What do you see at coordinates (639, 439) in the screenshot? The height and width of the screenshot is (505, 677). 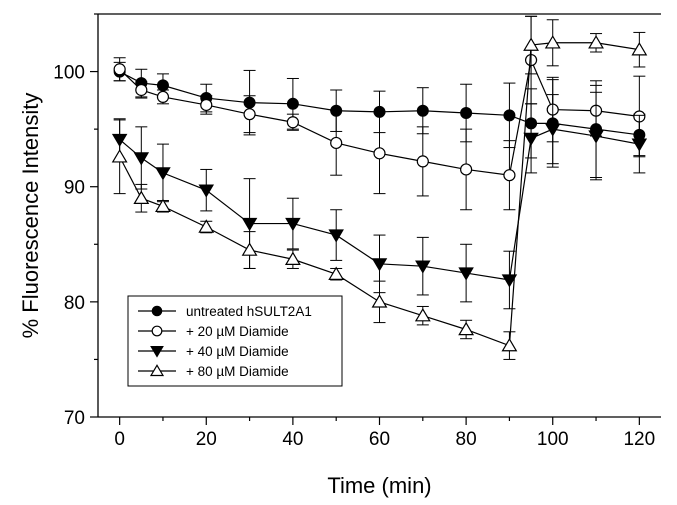 I see `x-tick-label: 120` at bounding box center [639, 439].